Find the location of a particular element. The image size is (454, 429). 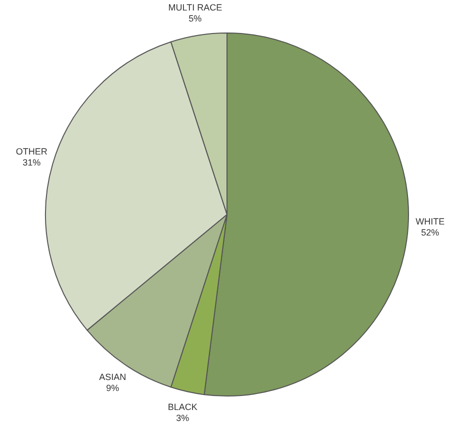

slice-label: BLACK is located at coordinates (183, 407).